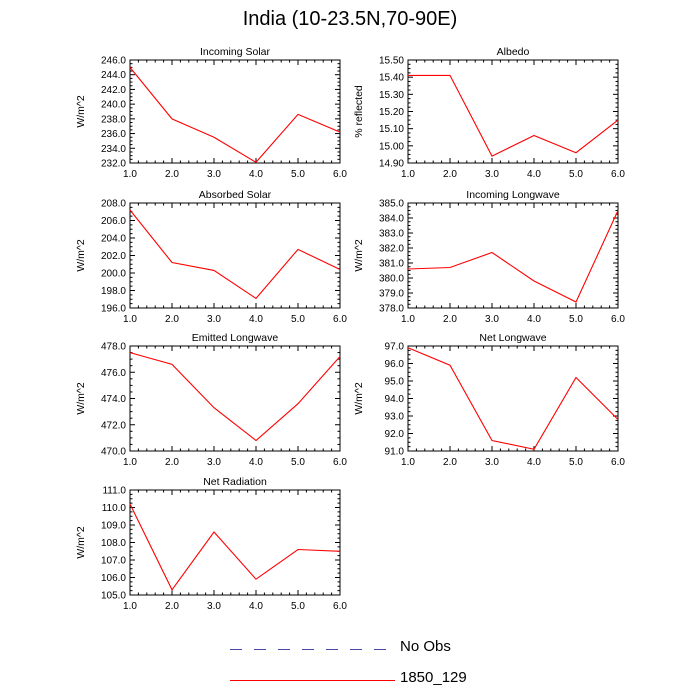 The image size is (700, 700). I want to click on y-tick-label: 206.0, so click(113, 221).